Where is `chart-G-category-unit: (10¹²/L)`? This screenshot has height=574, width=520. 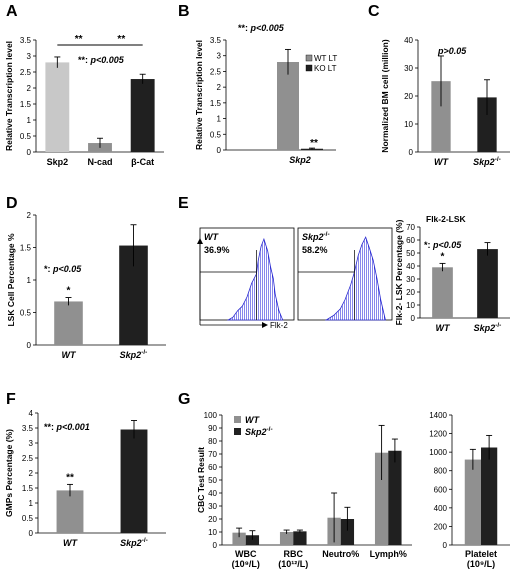 chart-G-category-unit: (10¹²/L) is located at coordinates (293, 564).